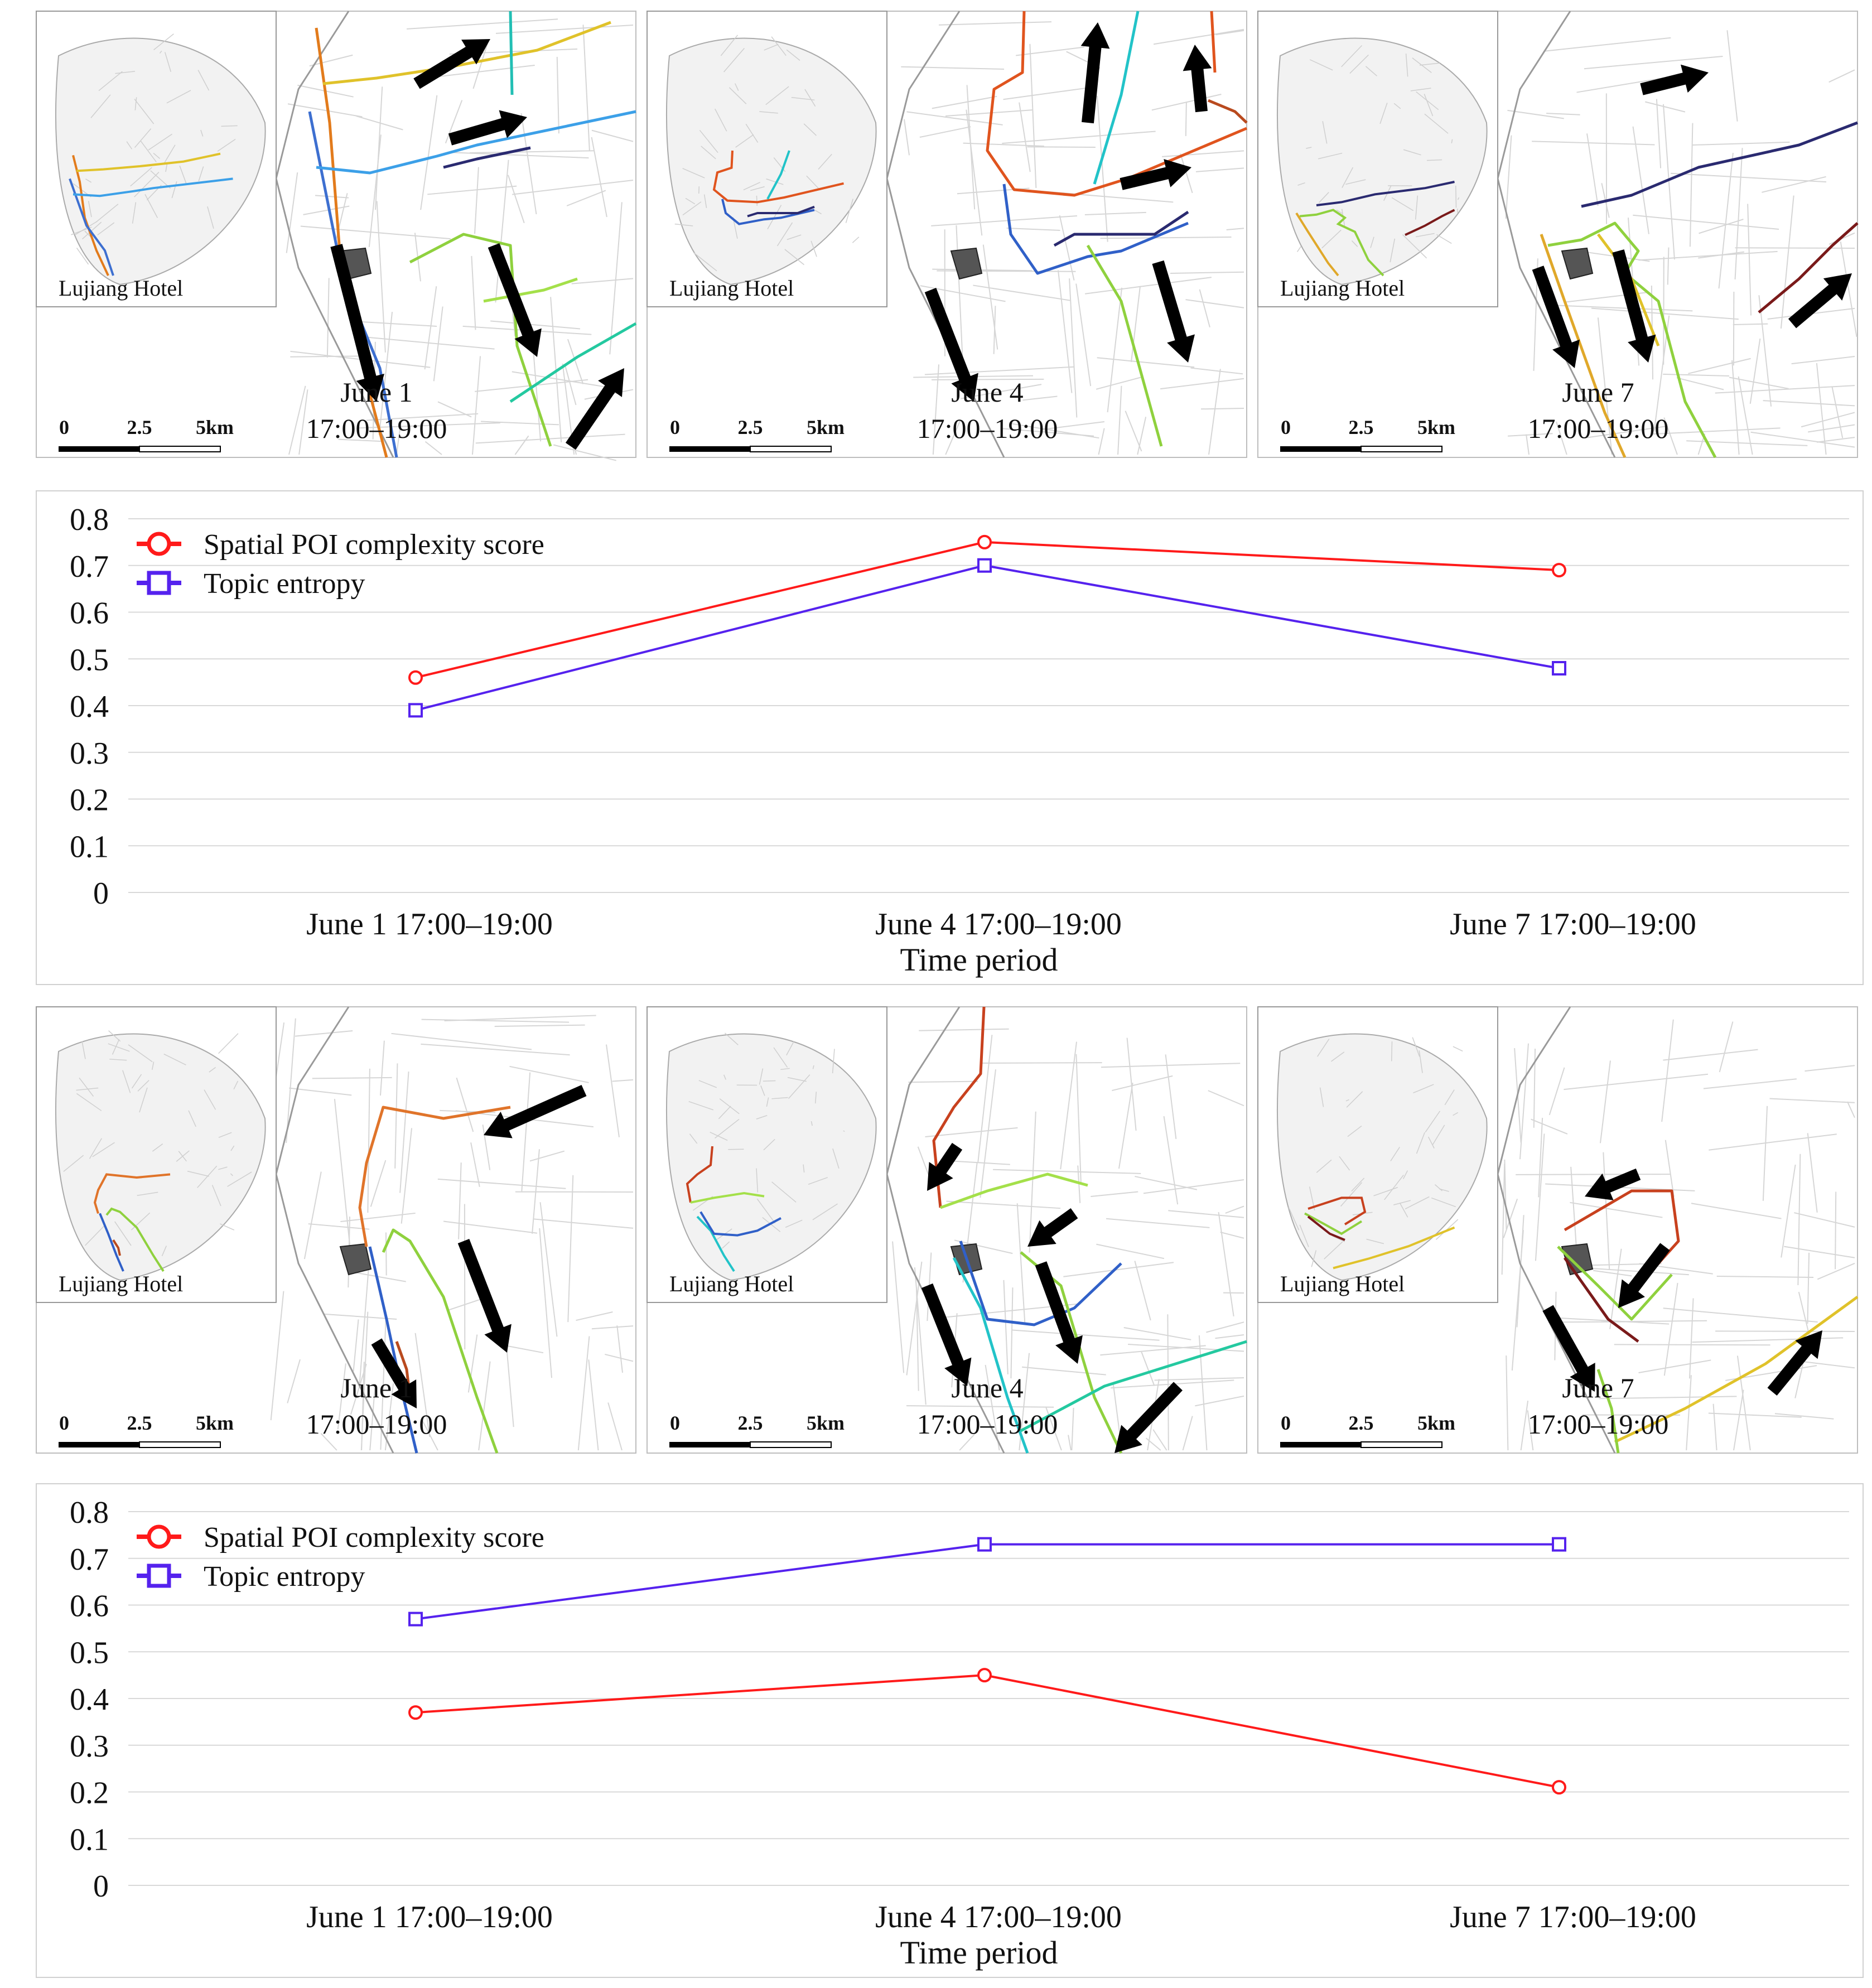 This screenshot has height=1988, width=1872. Describe the element at coordinates (731, 288) in the screenshot. I see `inset-label: Lujiang Hotel` at that location.